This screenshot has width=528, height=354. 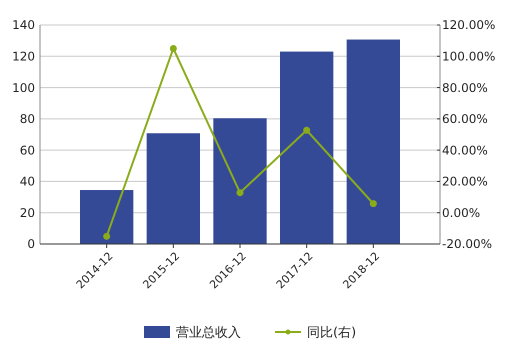 I want to click on y-tick-label: 60, so click(x=27, y=150).